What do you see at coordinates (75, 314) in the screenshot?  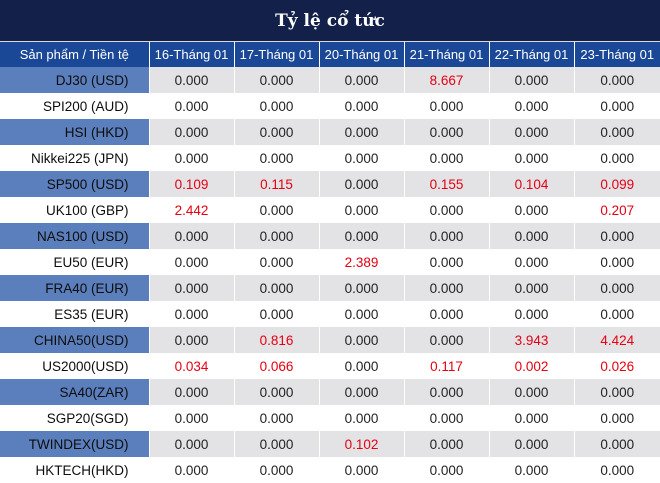 I see `product-cell: ES35 (EUR)` at bounding box center [75, 314].